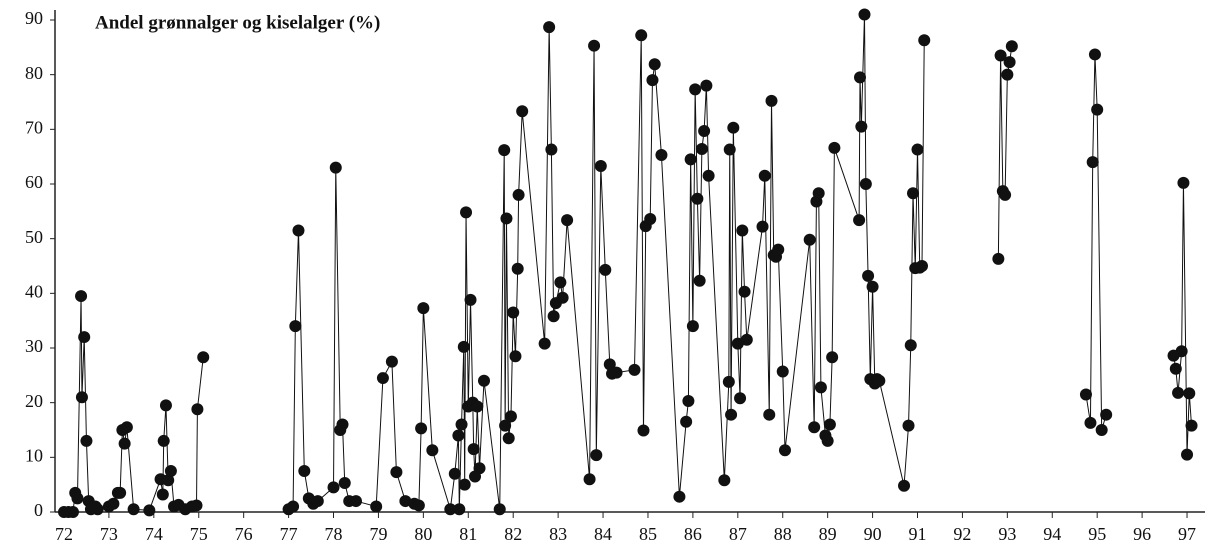 The width and height of the screenshot is (1211, 551). I want to click on x-tick-label: 72, so click(64, 534).